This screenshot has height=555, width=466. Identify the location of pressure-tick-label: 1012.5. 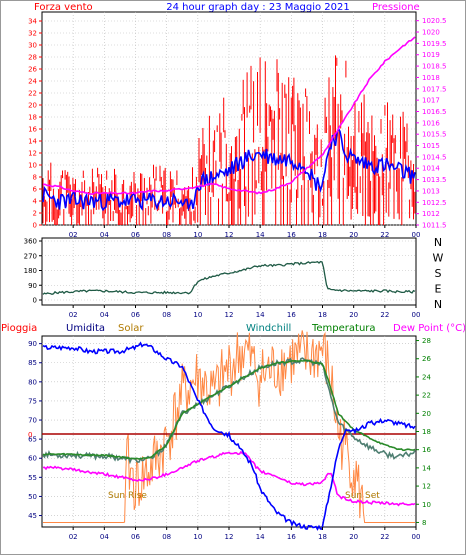
(434, 203).